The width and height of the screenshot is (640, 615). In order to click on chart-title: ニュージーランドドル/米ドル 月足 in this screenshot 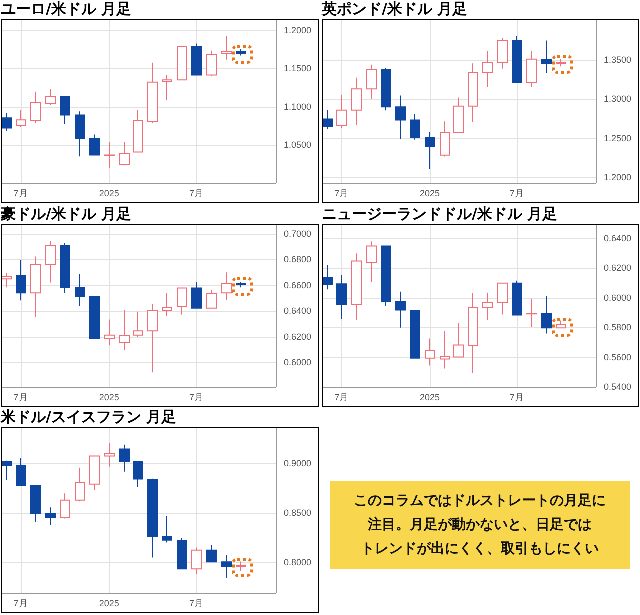, I will do `click(440, 214)`.